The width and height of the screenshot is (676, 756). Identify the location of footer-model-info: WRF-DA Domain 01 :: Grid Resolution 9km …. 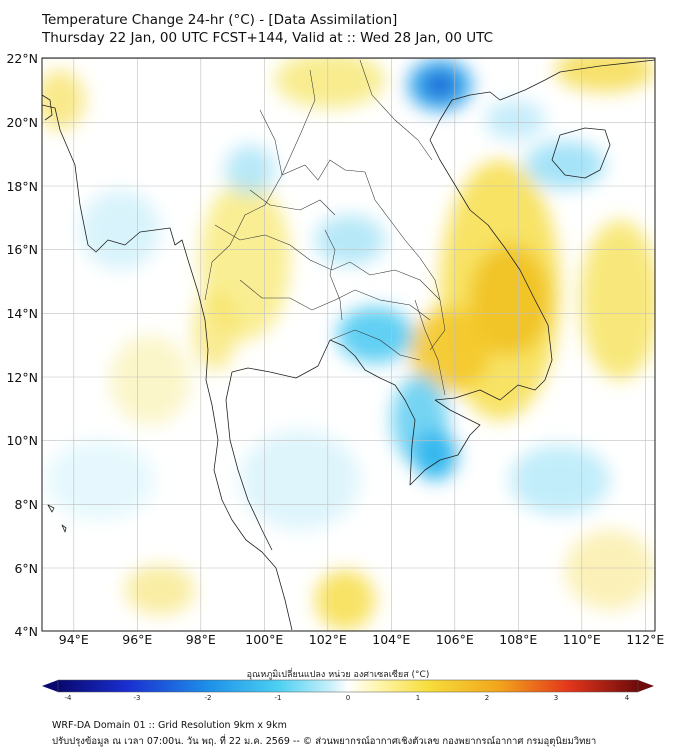
(169, 725).